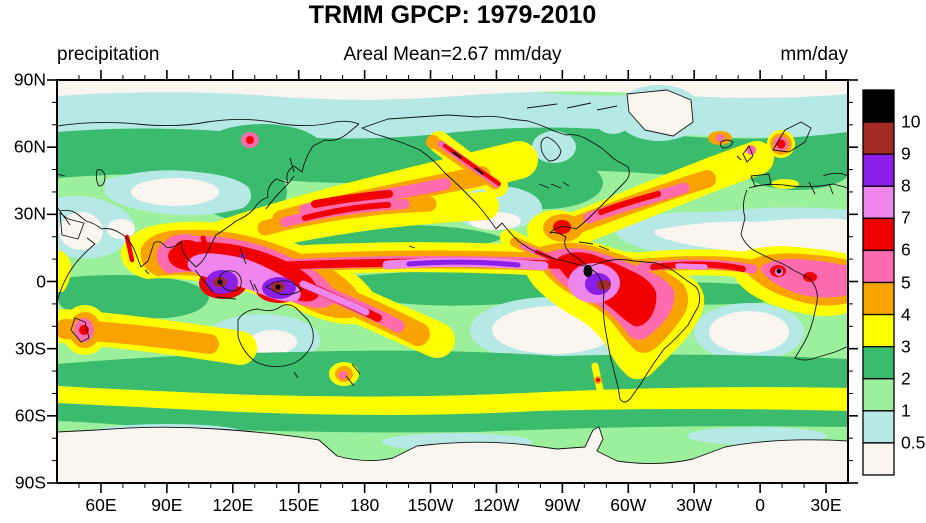 The image size is (926, 523). Describe the element at coordinates (233, 505) in the screenshot. I see `x-tick-label: 120E` at that location.